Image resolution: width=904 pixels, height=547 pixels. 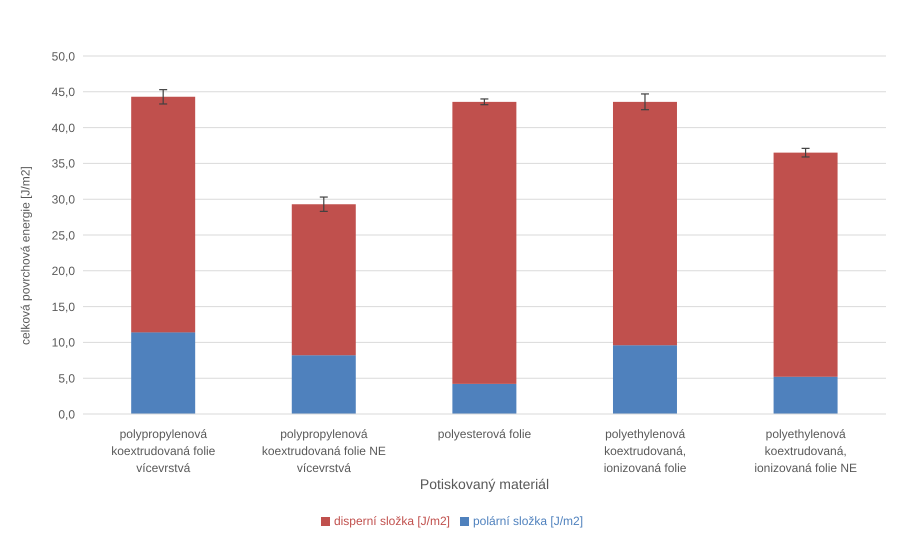 I want to click on y-tick-label: 30,0, so click(x=64, y=199).